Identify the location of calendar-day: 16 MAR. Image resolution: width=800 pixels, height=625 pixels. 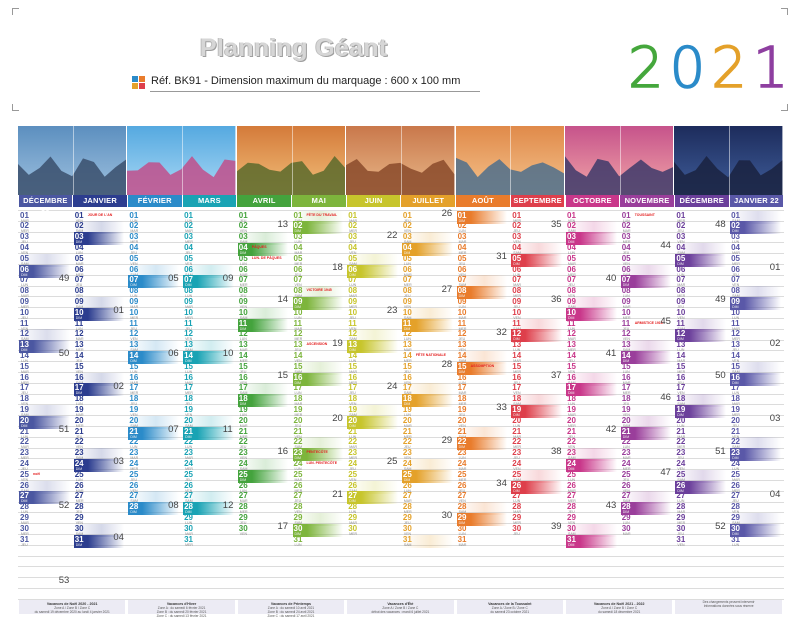
(647, 379).